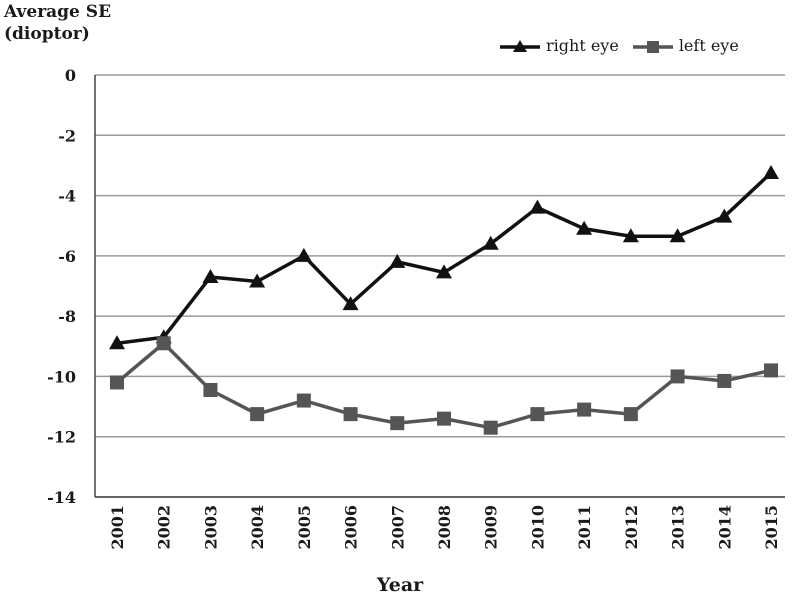  I want to click on legend-item-right-eye: right eye, so click(559, 45).